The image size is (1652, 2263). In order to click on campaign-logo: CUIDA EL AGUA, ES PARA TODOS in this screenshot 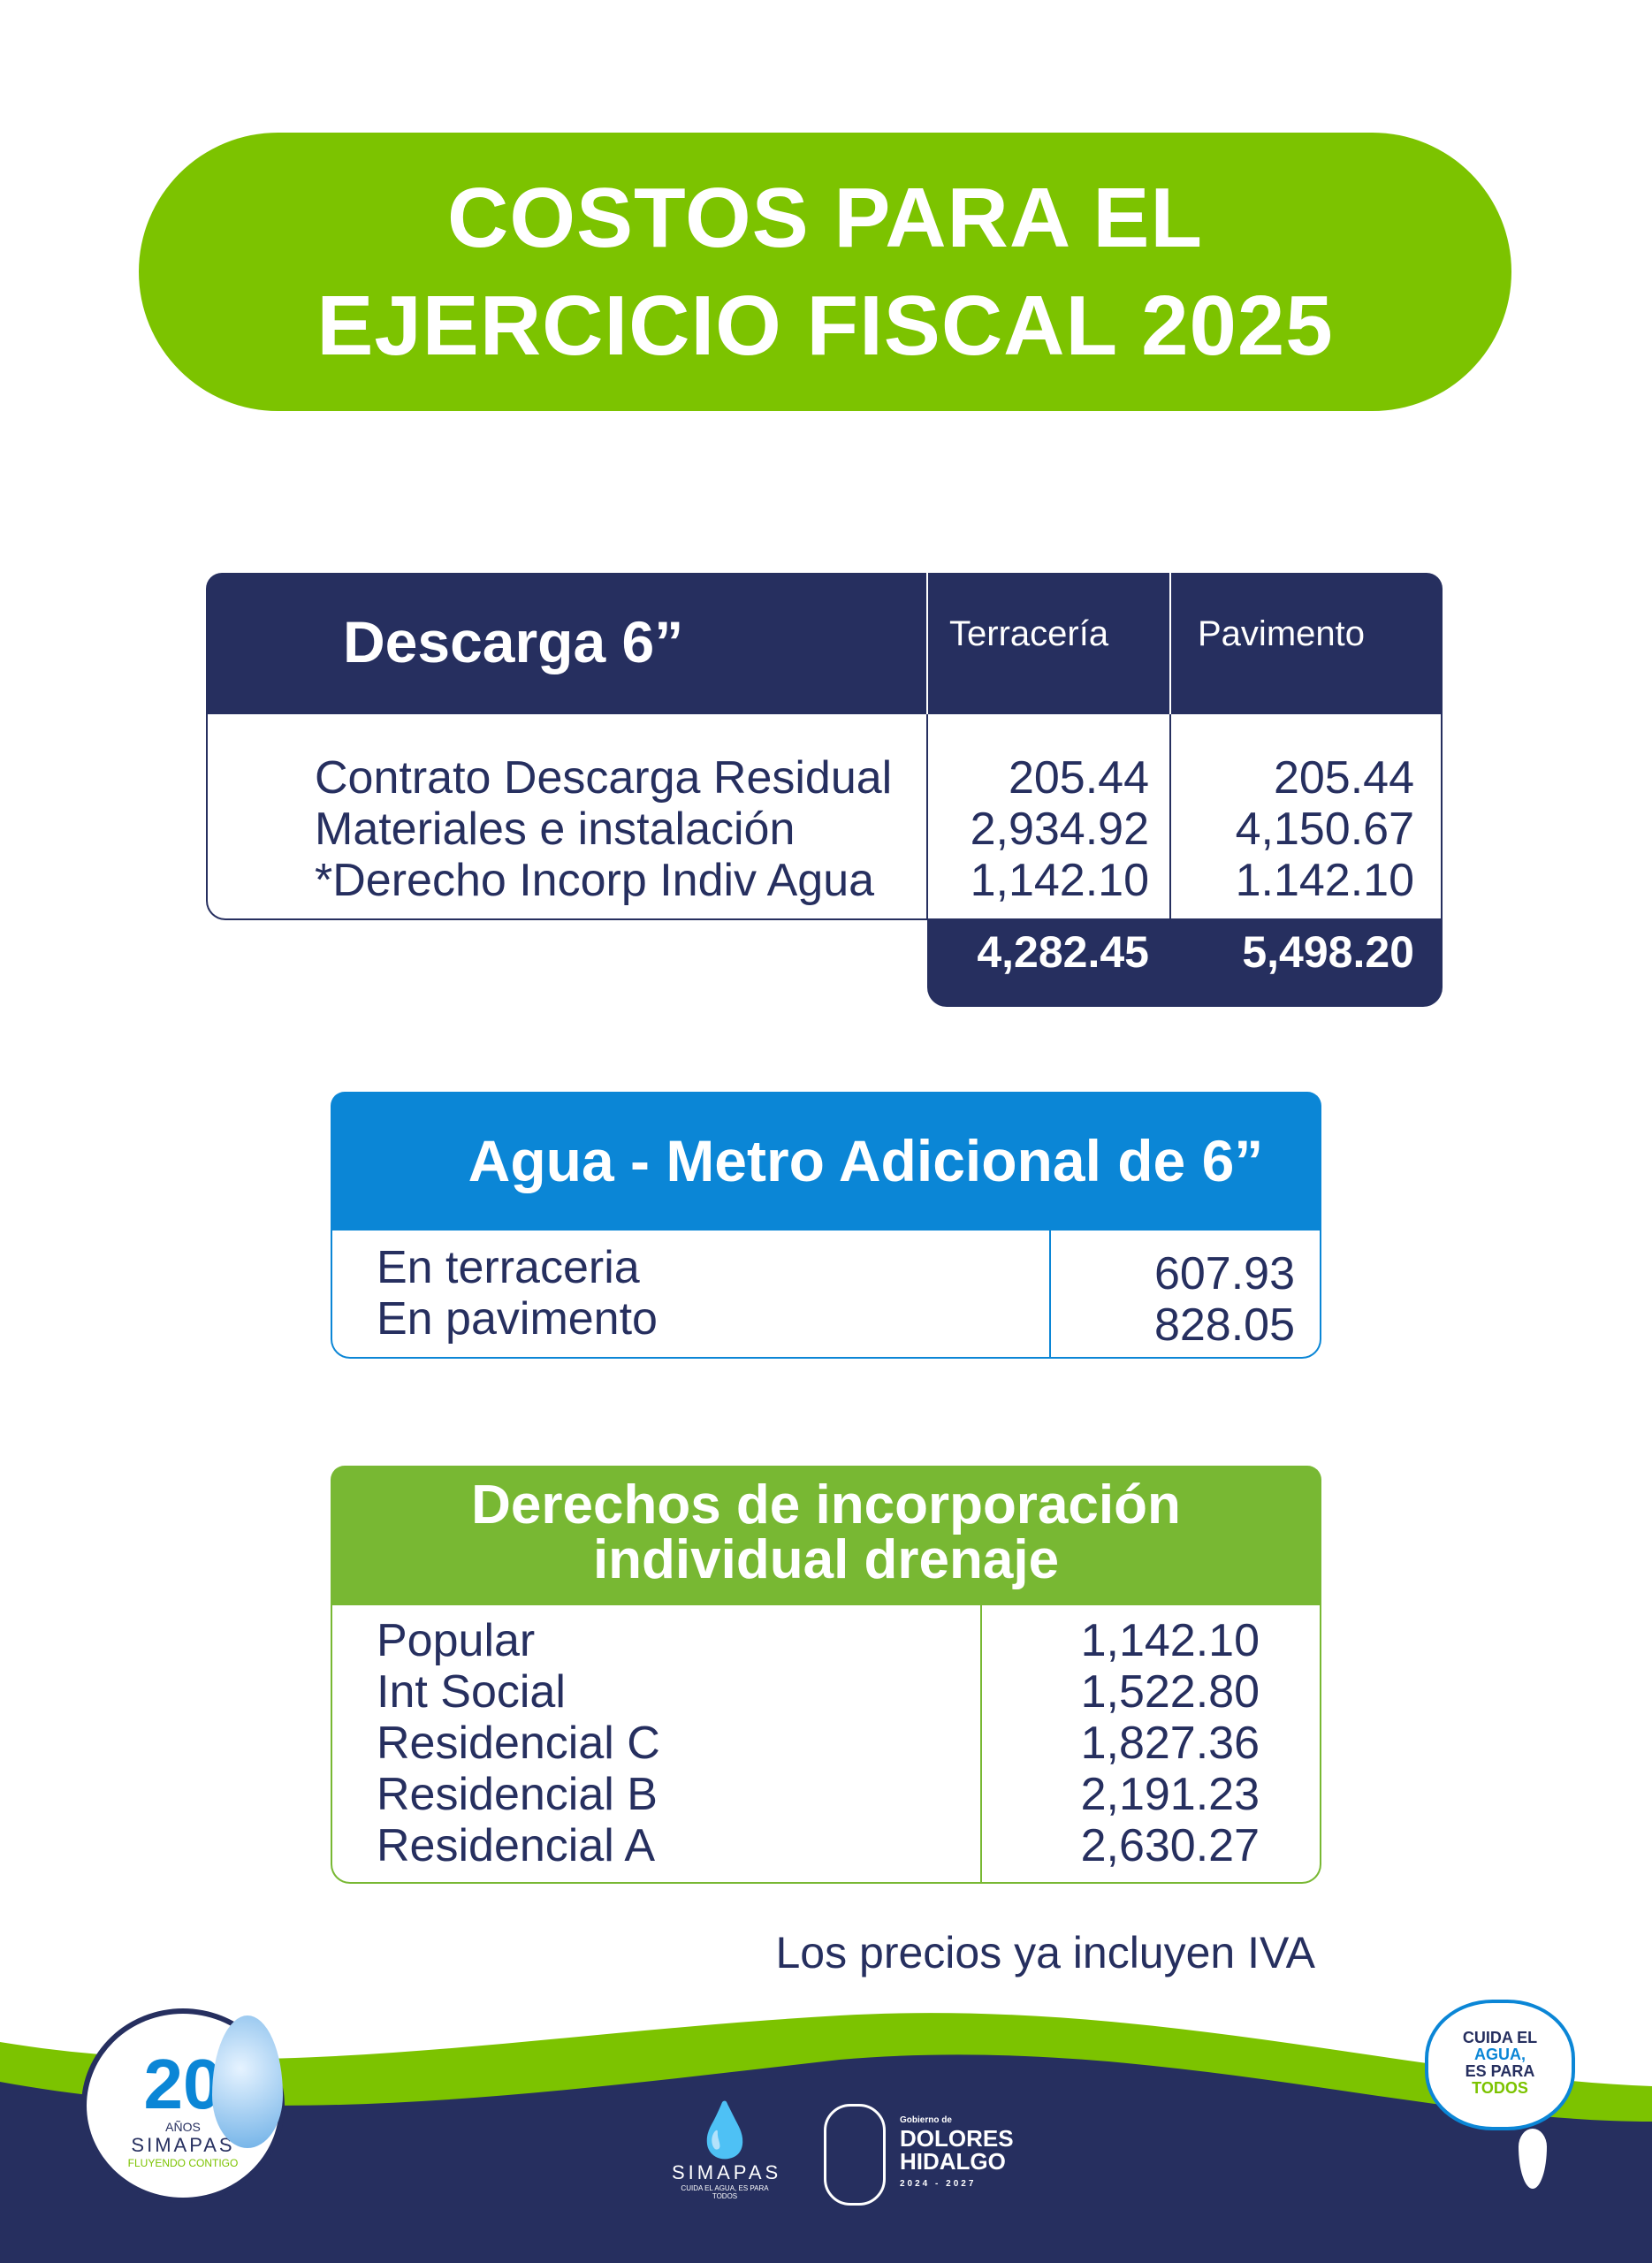, I will do `click(1500, 2065)`.